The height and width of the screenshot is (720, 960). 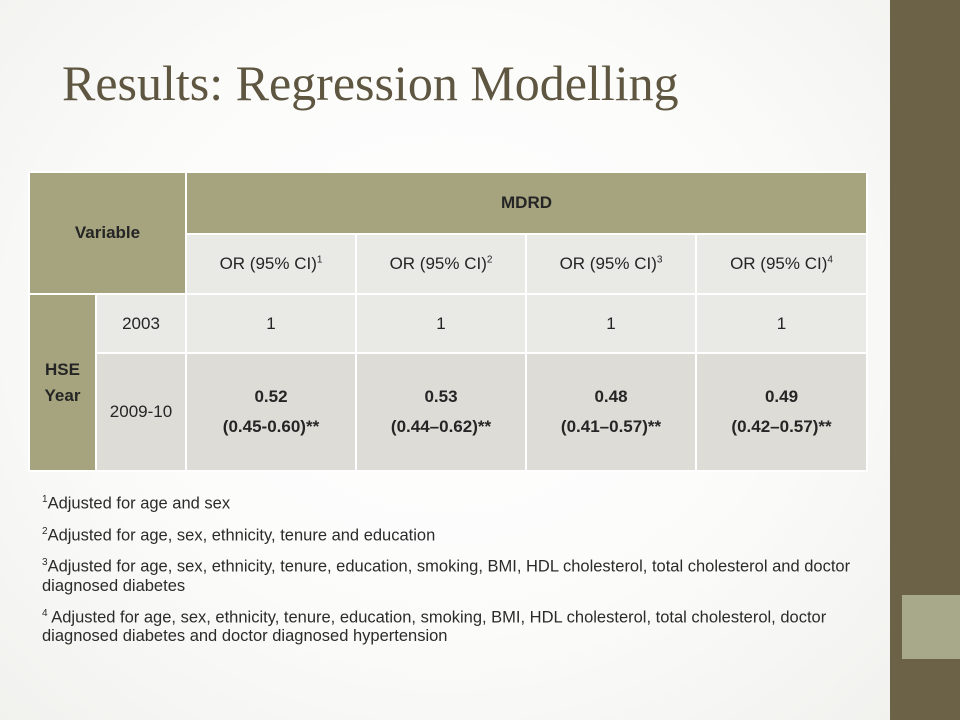 I want to click on sidebar-accent-block, so click(x=931, y=627).